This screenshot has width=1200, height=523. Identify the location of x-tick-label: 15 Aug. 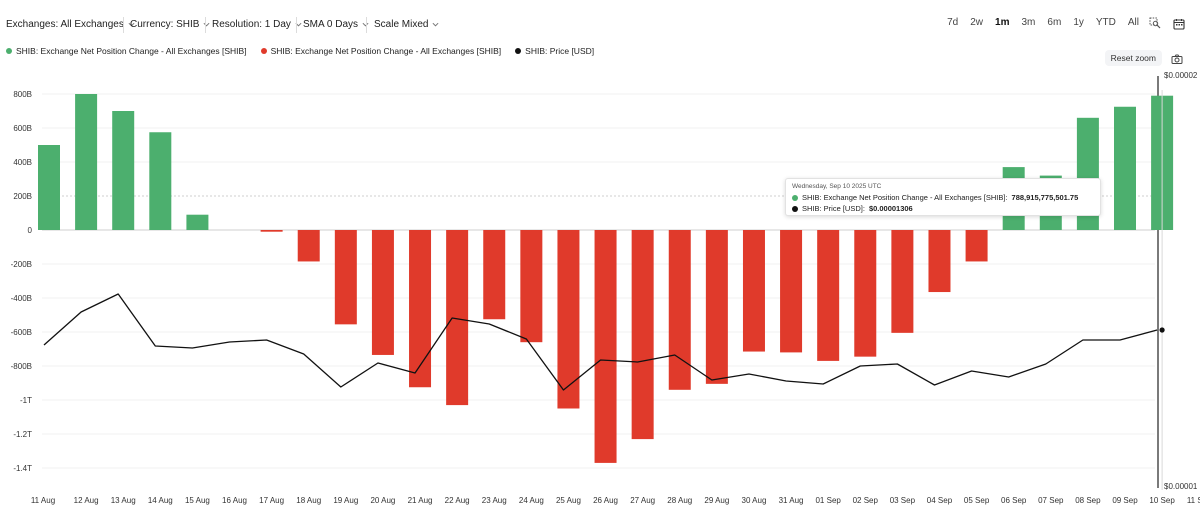
(197, 500).